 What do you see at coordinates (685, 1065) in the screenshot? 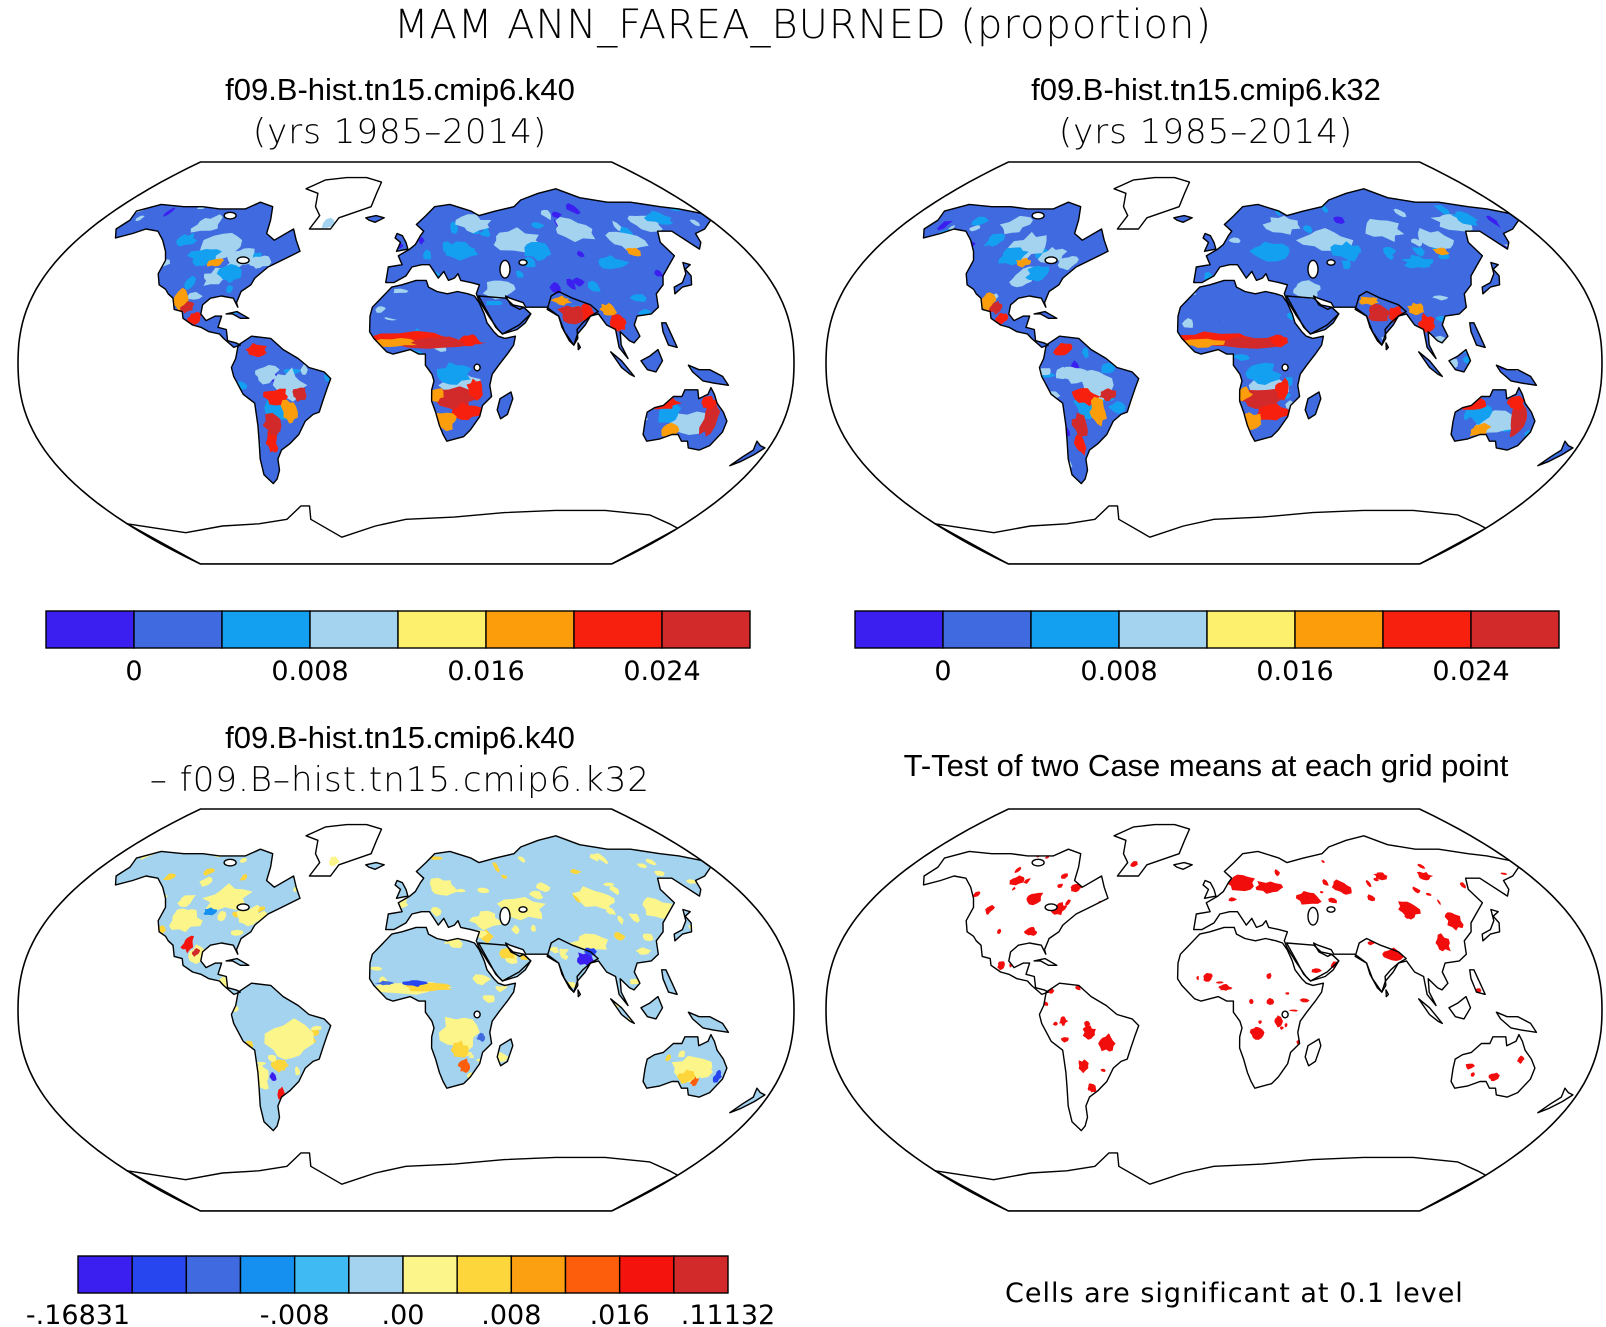
I see `coastline-australia` at bounding box center [685, 1065].